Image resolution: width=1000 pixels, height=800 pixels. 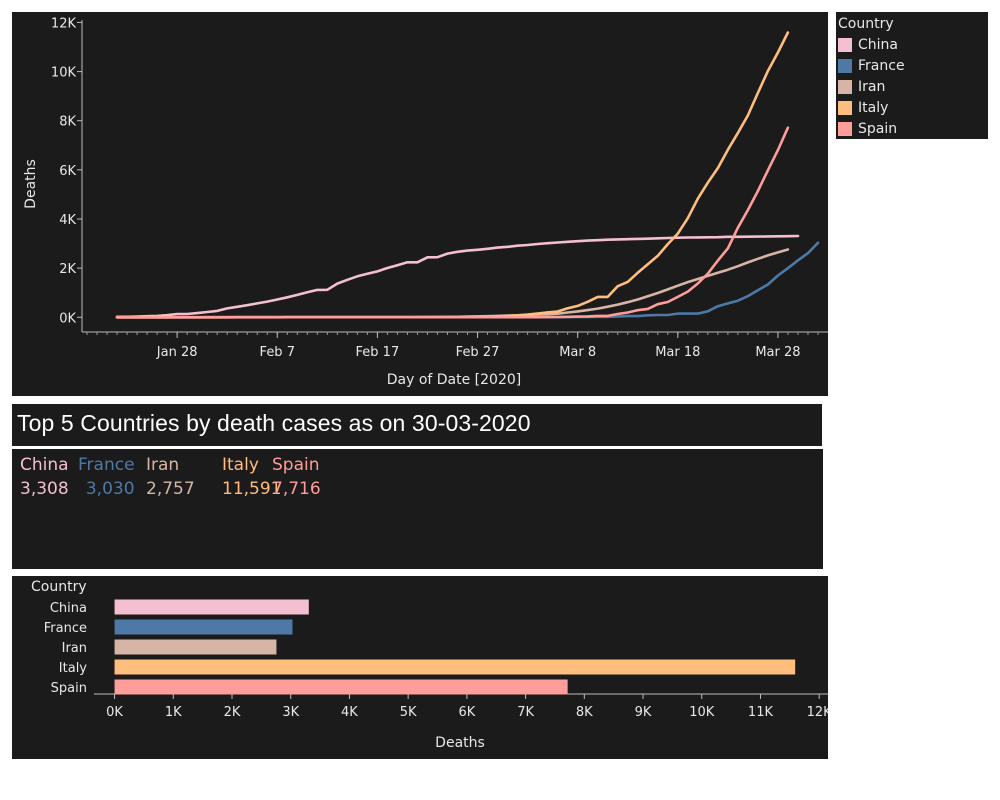 I want to click on line-x-tick-label: Feb 27, so click(x=478, y=352).